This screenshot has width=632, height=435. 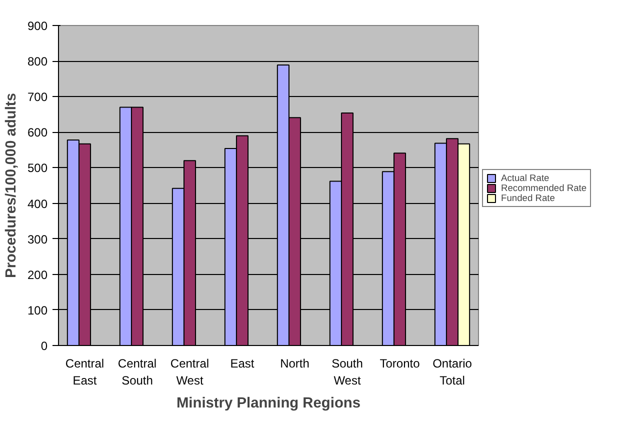 What do you see at coordinates (295, 363) in the screenshot?
I see `x-tick-label: North` at bounding box center [295, 363].